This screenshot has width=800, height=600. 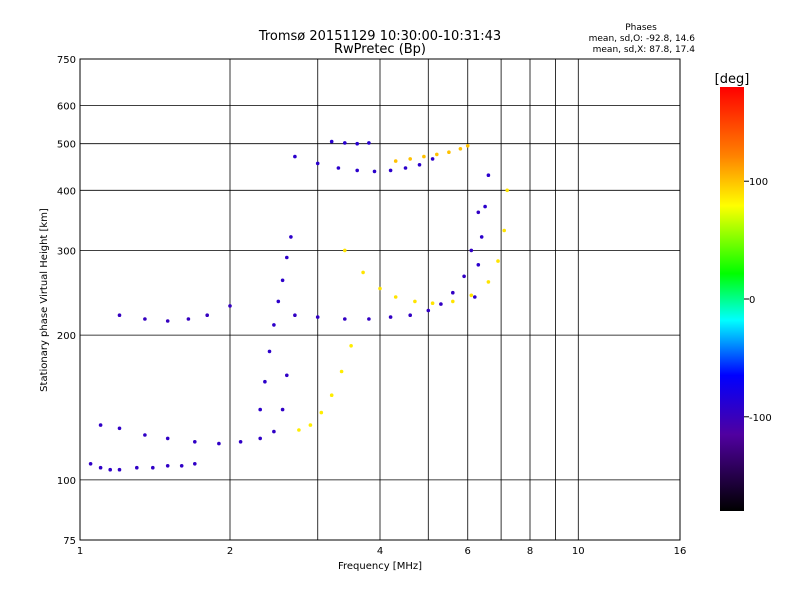 What do you see at coordinates (380, 49) in the screenshot?
I see `chart-subtitle: RwPretec (Bp)` at bounding box center [380, 49].